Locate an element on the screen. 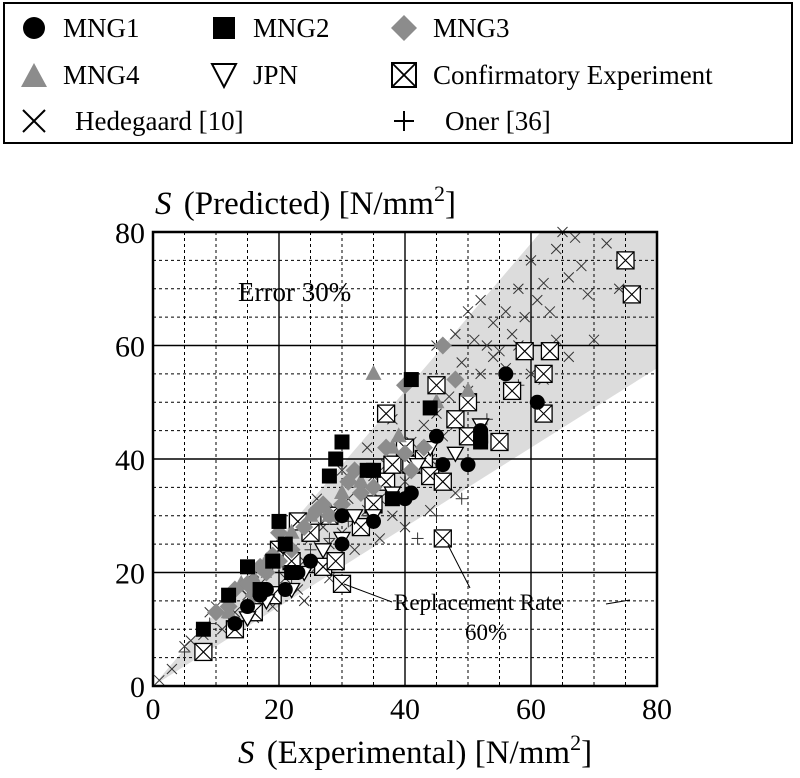 The height and width of the screenshot is (778, 800). legend-label-jpn: JPN is located at coordinates (276, 74).